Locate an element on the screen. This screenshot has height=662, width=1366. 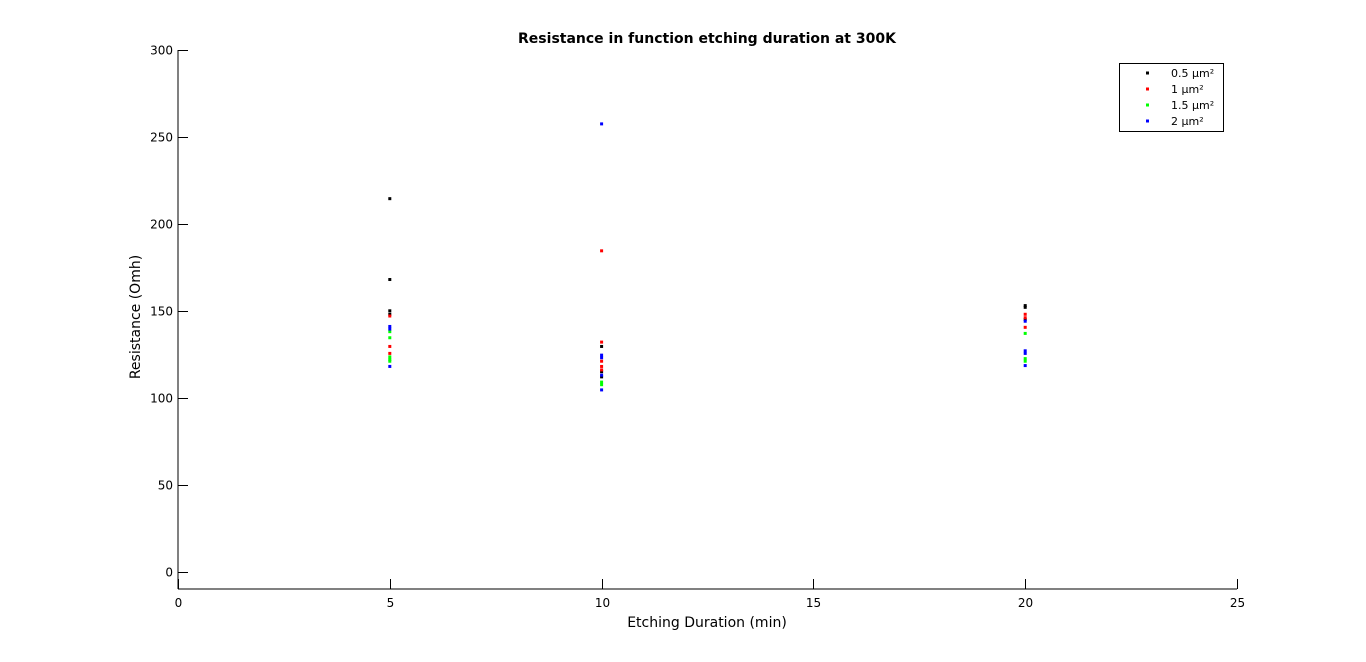
x-tick-label: 0 is located at coordinates (179, 603).